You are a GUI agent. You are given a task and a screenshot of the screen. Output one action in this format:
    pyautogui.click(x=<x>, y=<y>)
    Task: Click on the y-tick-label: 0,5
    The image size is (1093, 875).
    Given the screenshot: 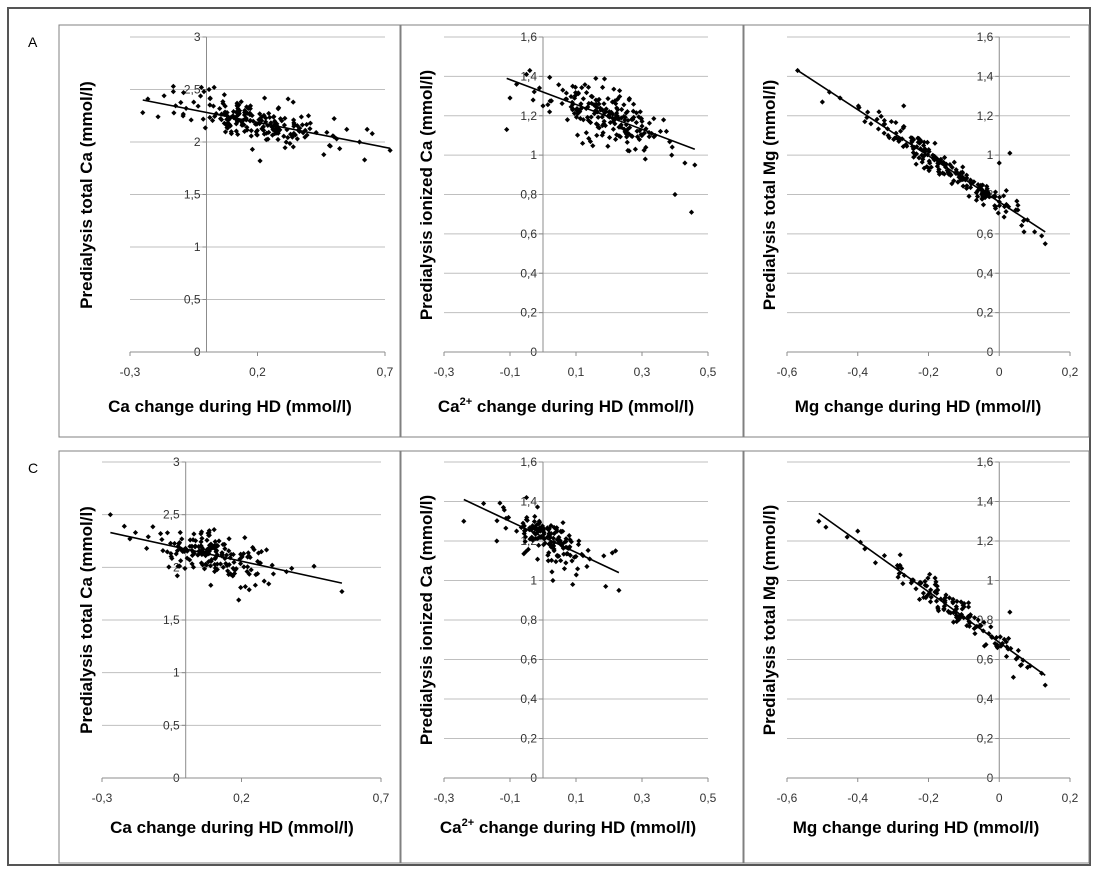 What is the action you would take?
    pyautogui.click(x=171, y=725)
    